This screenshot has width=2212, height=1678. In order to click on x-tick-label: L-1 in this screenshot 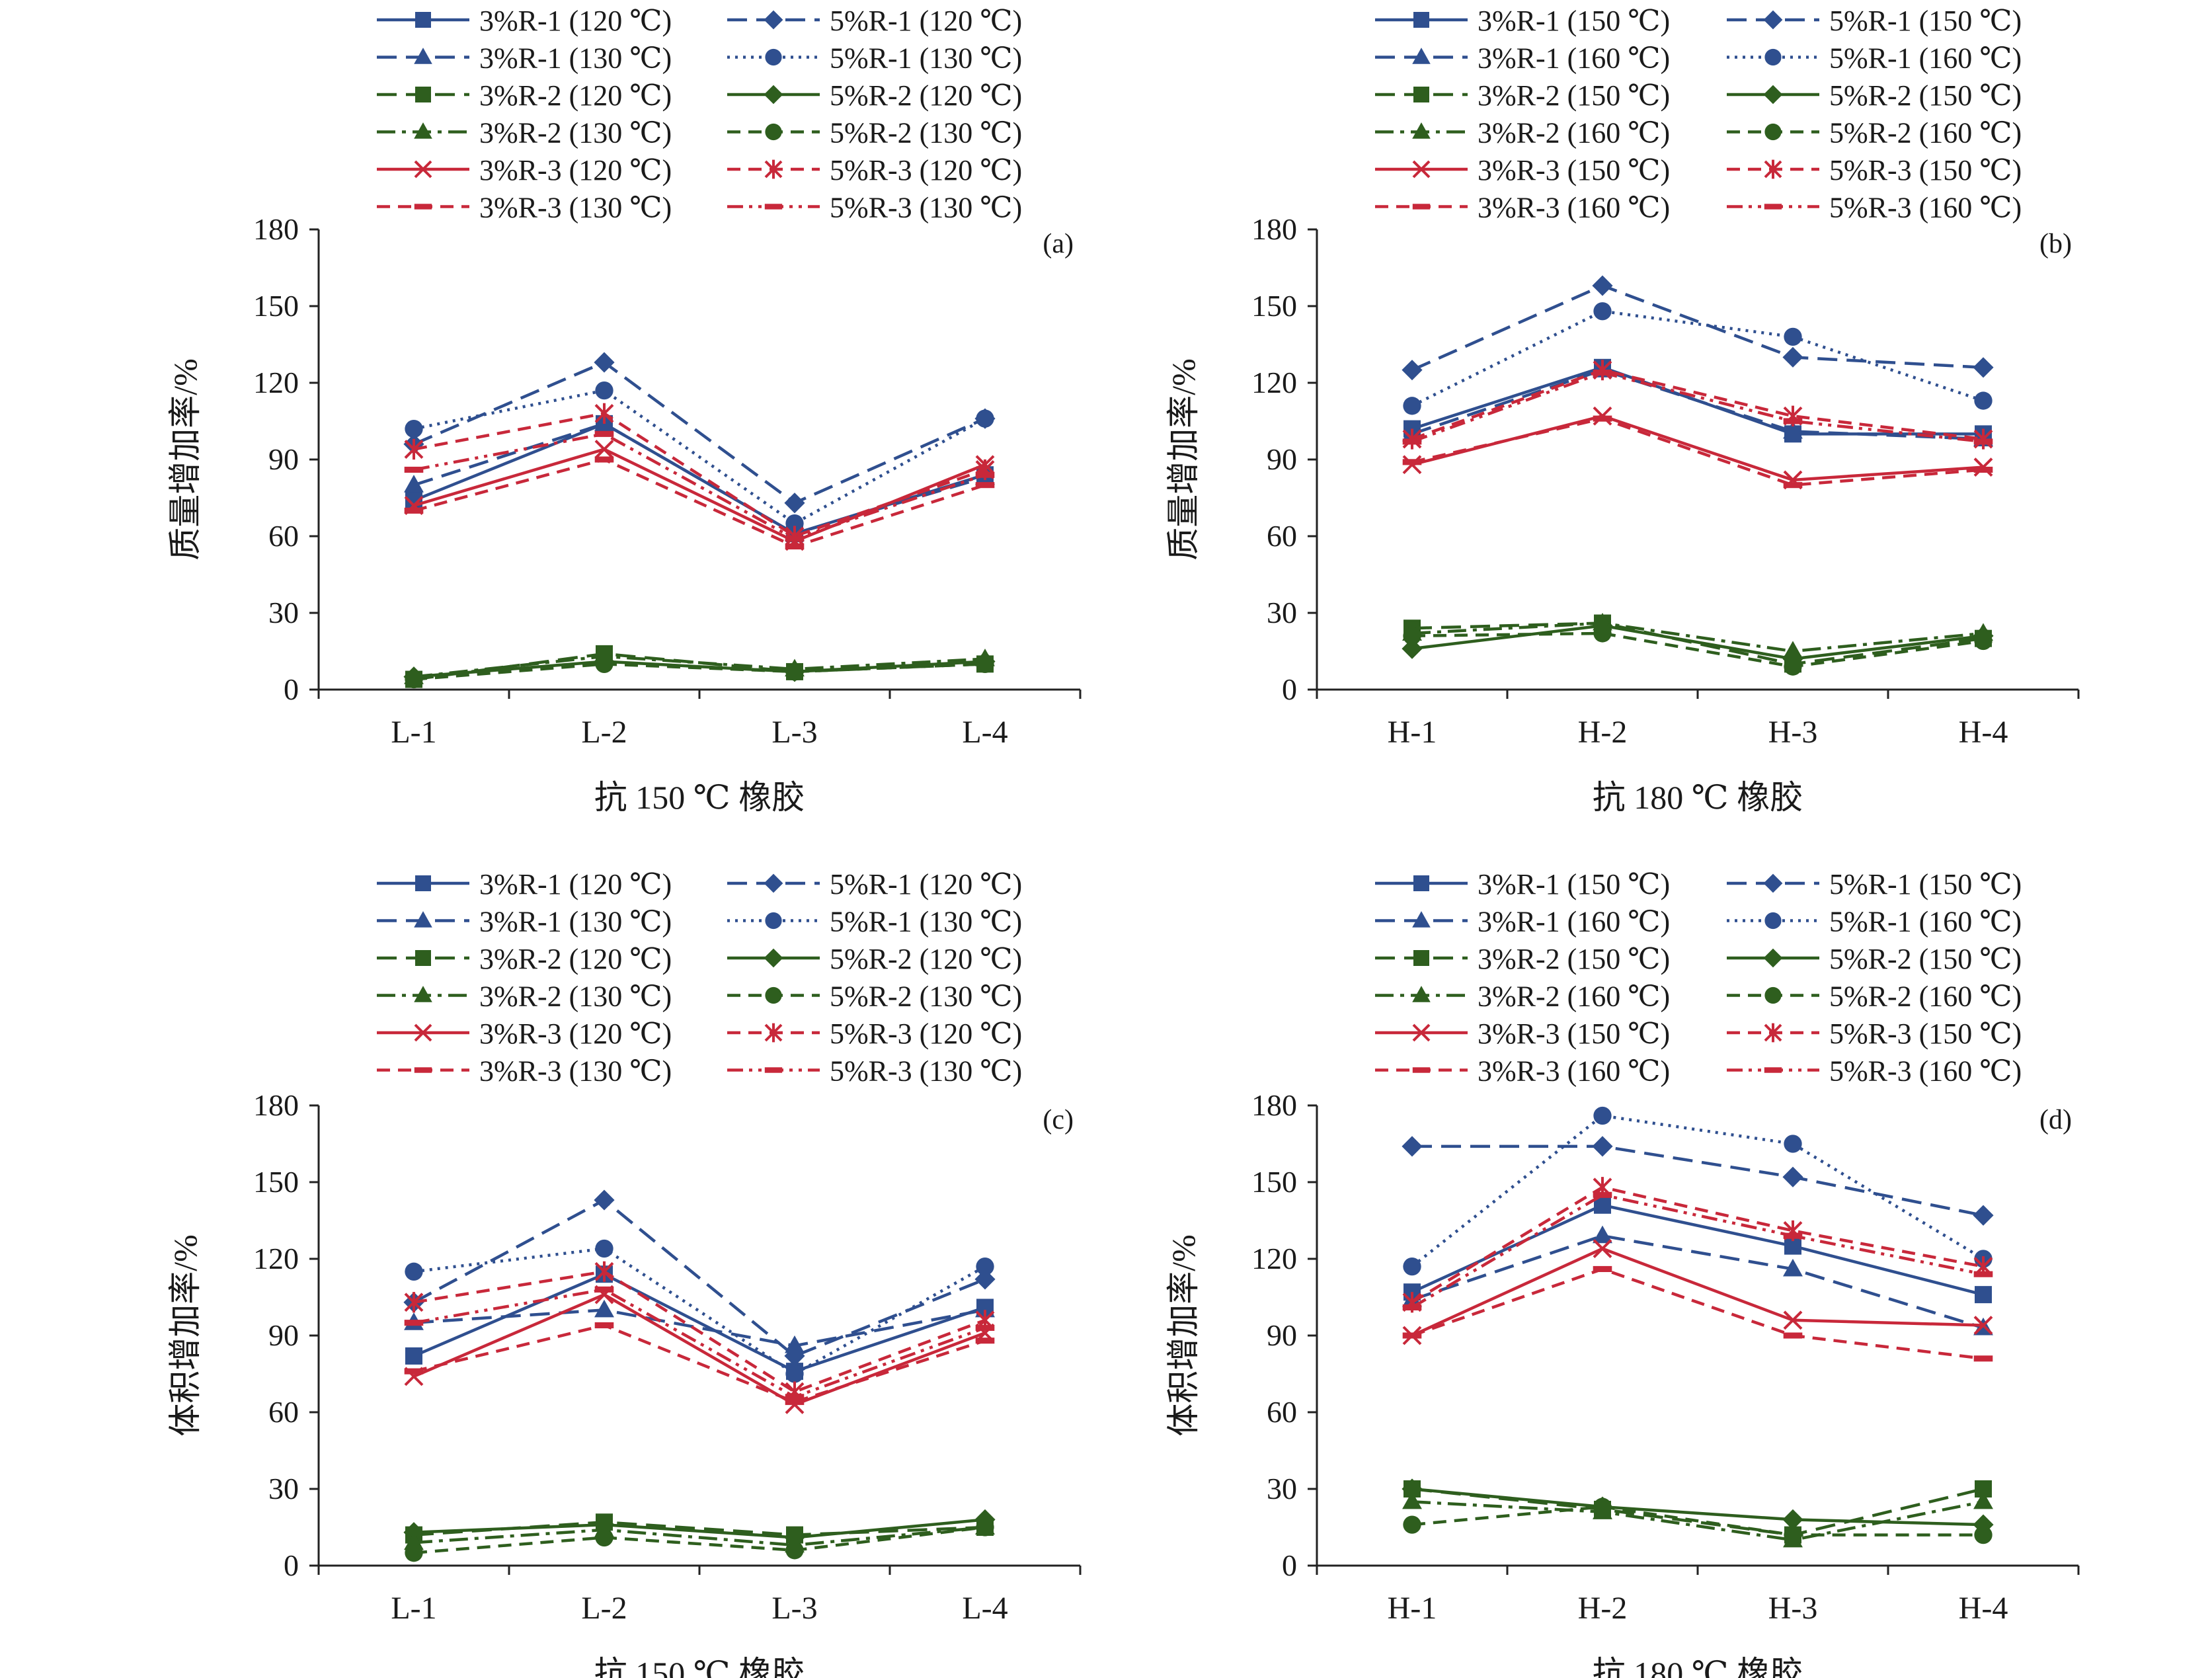, I will do `click(413, 1608)`.